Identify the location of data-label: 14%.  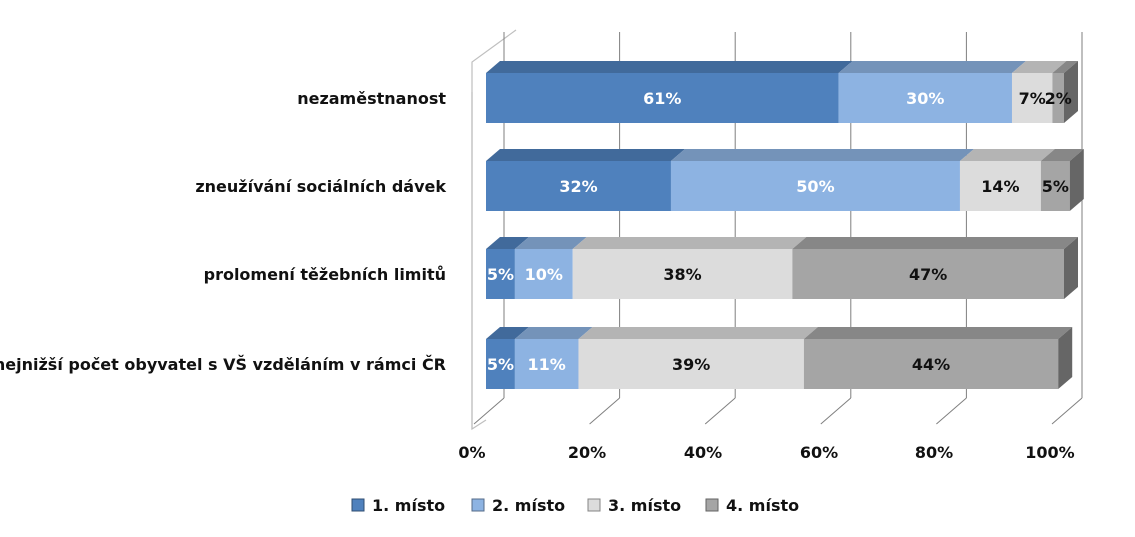
(1000, 186).